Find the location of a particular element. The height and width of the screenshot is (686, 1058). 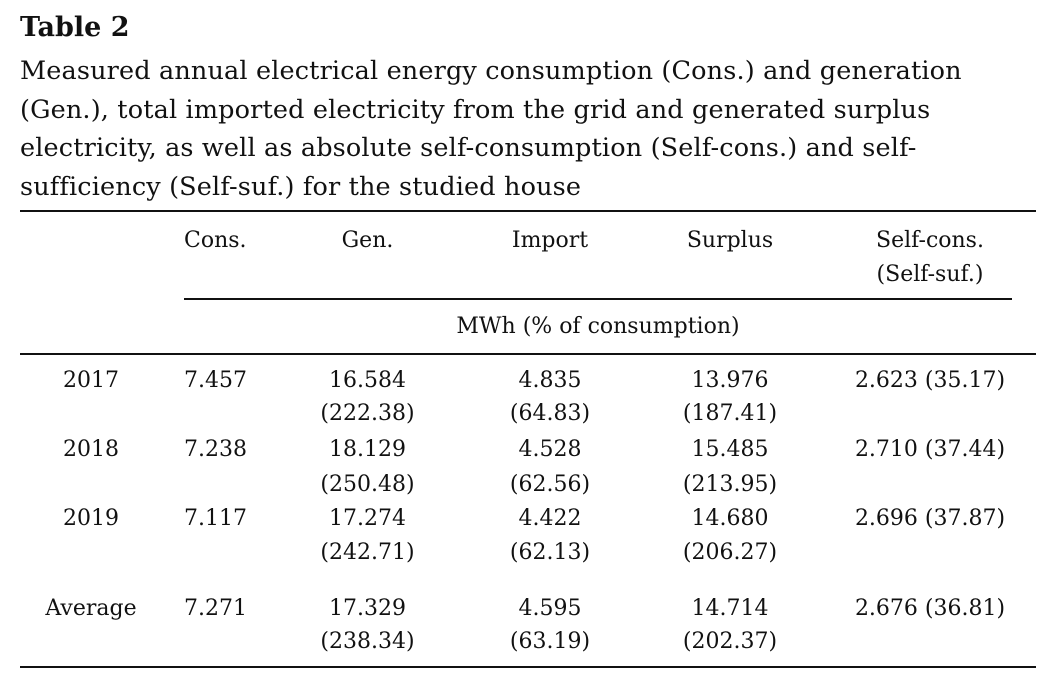

table-title: Table 2 is located at coordinates (75, 27).